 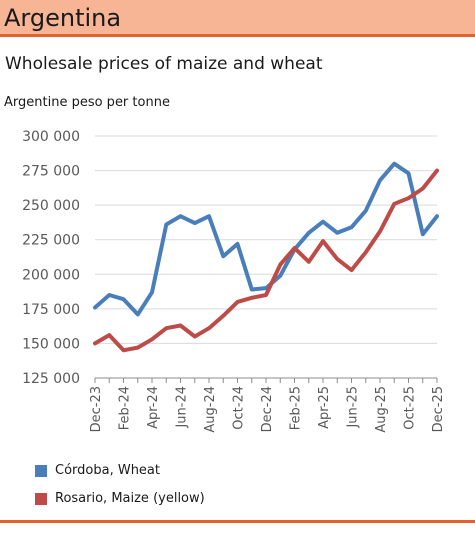 What do you see at coordinates (239, 408) in the screenshot?
I see `x-tick-label: Oct-24` at bounding box center [239, 408].